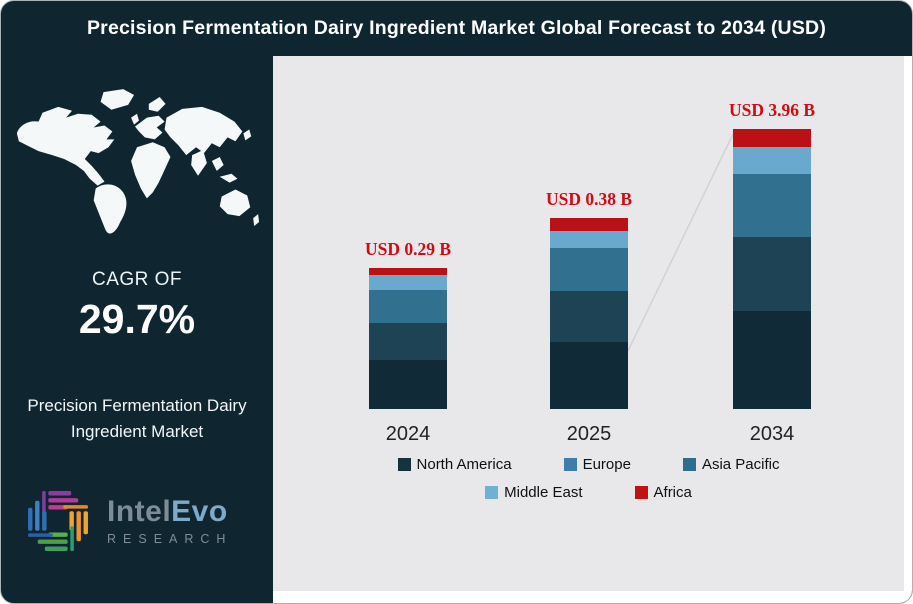 This screenshot has width=913, height=604. I want to click on bar-stack-2025, so click(589, 313).